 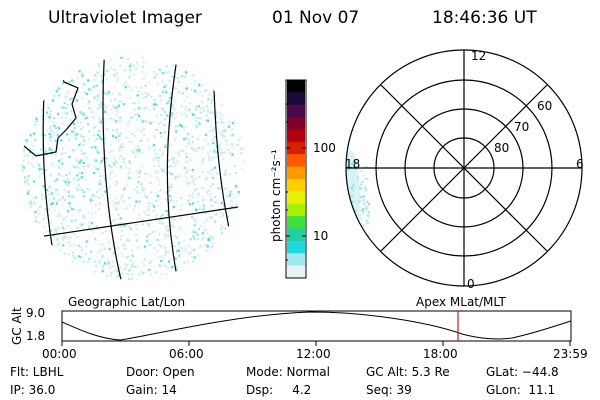 I want to click on timeline-x-tick: 18:00, so click(x=440, y=354).